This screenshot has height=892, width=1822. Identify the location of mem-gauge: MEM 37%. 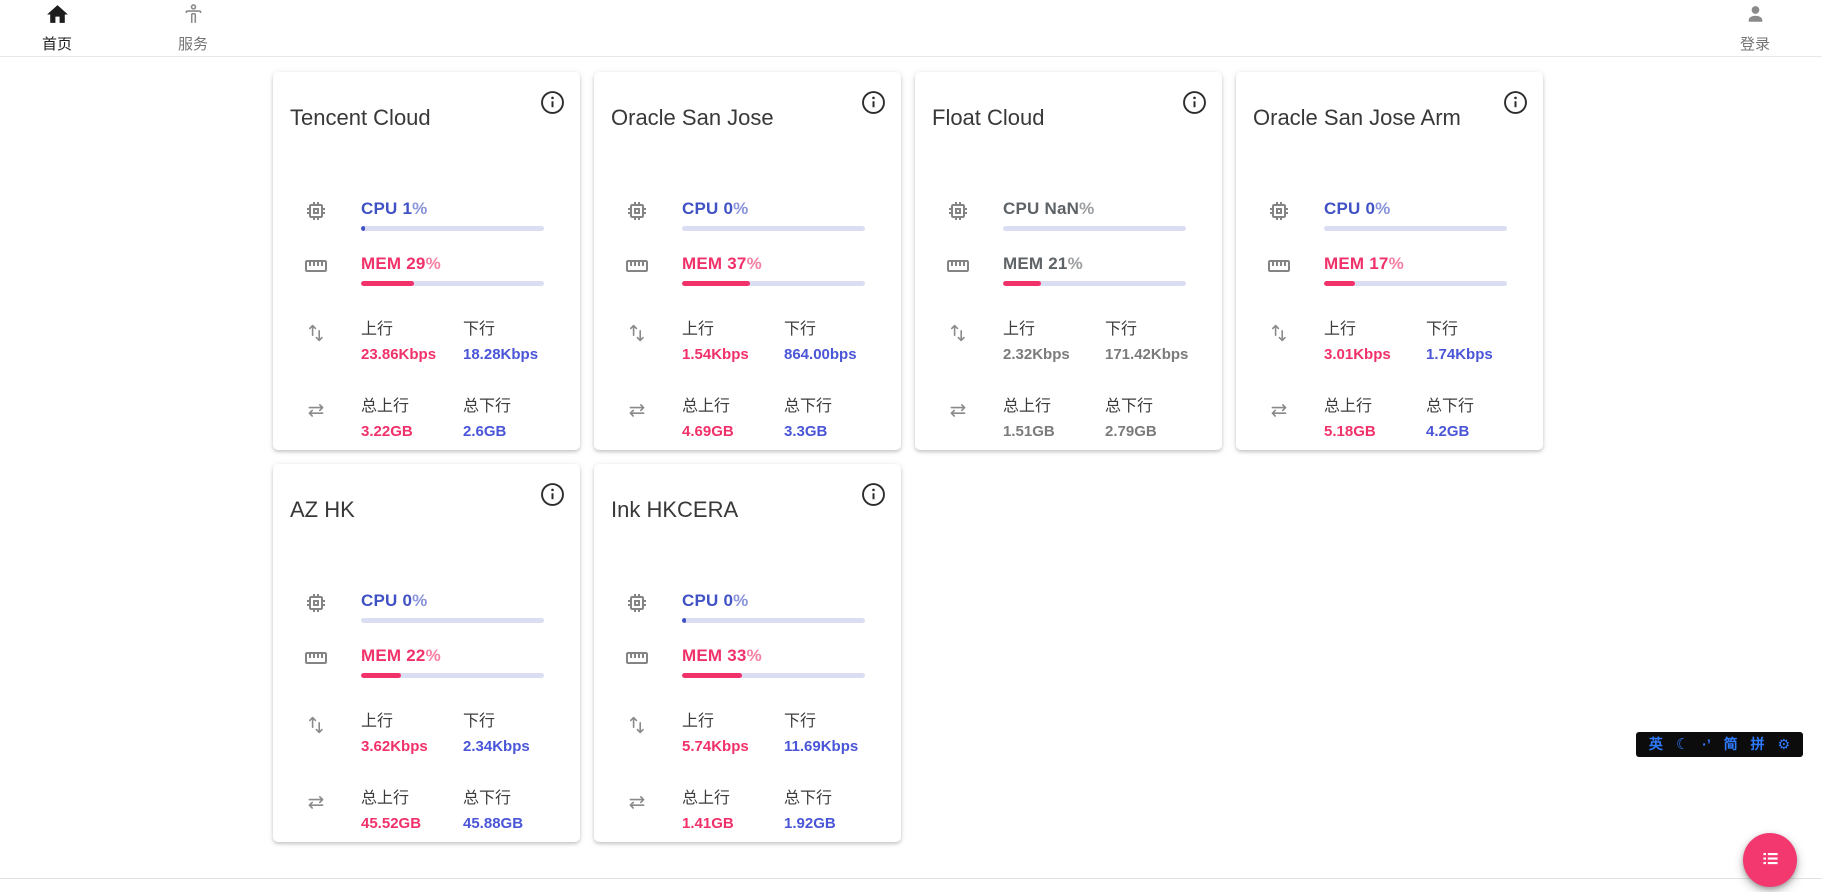
(747, 270).